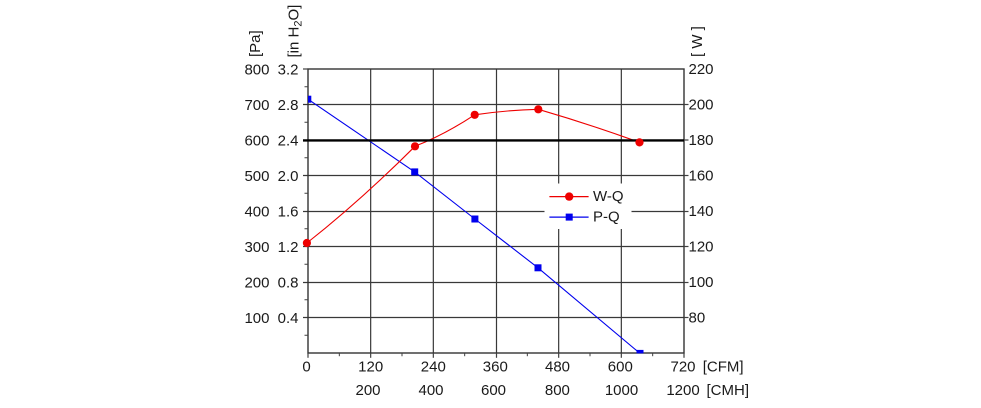 Image resolution: width=981 pixels, height=408 pixels. Describe the element at coordinates (701, 211) in the screenshot. I see `svg-text: 140` at that location.